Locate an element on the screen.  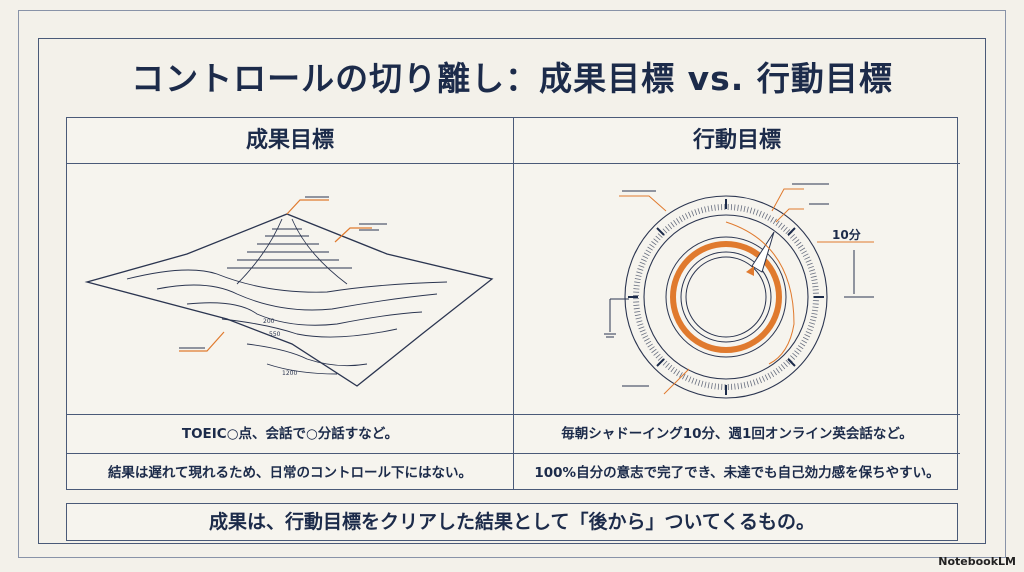
progress-ring is located at coordinates (726, 297).